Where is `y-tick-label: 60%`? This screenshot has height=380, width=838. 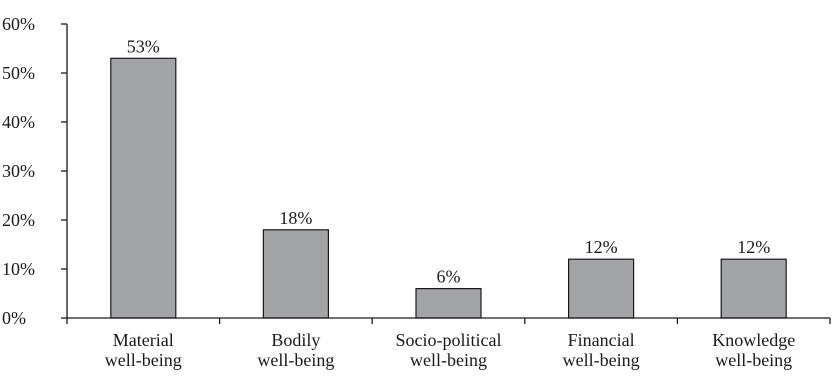 y-tick-label: 60% is located at coordinates (18, 24).